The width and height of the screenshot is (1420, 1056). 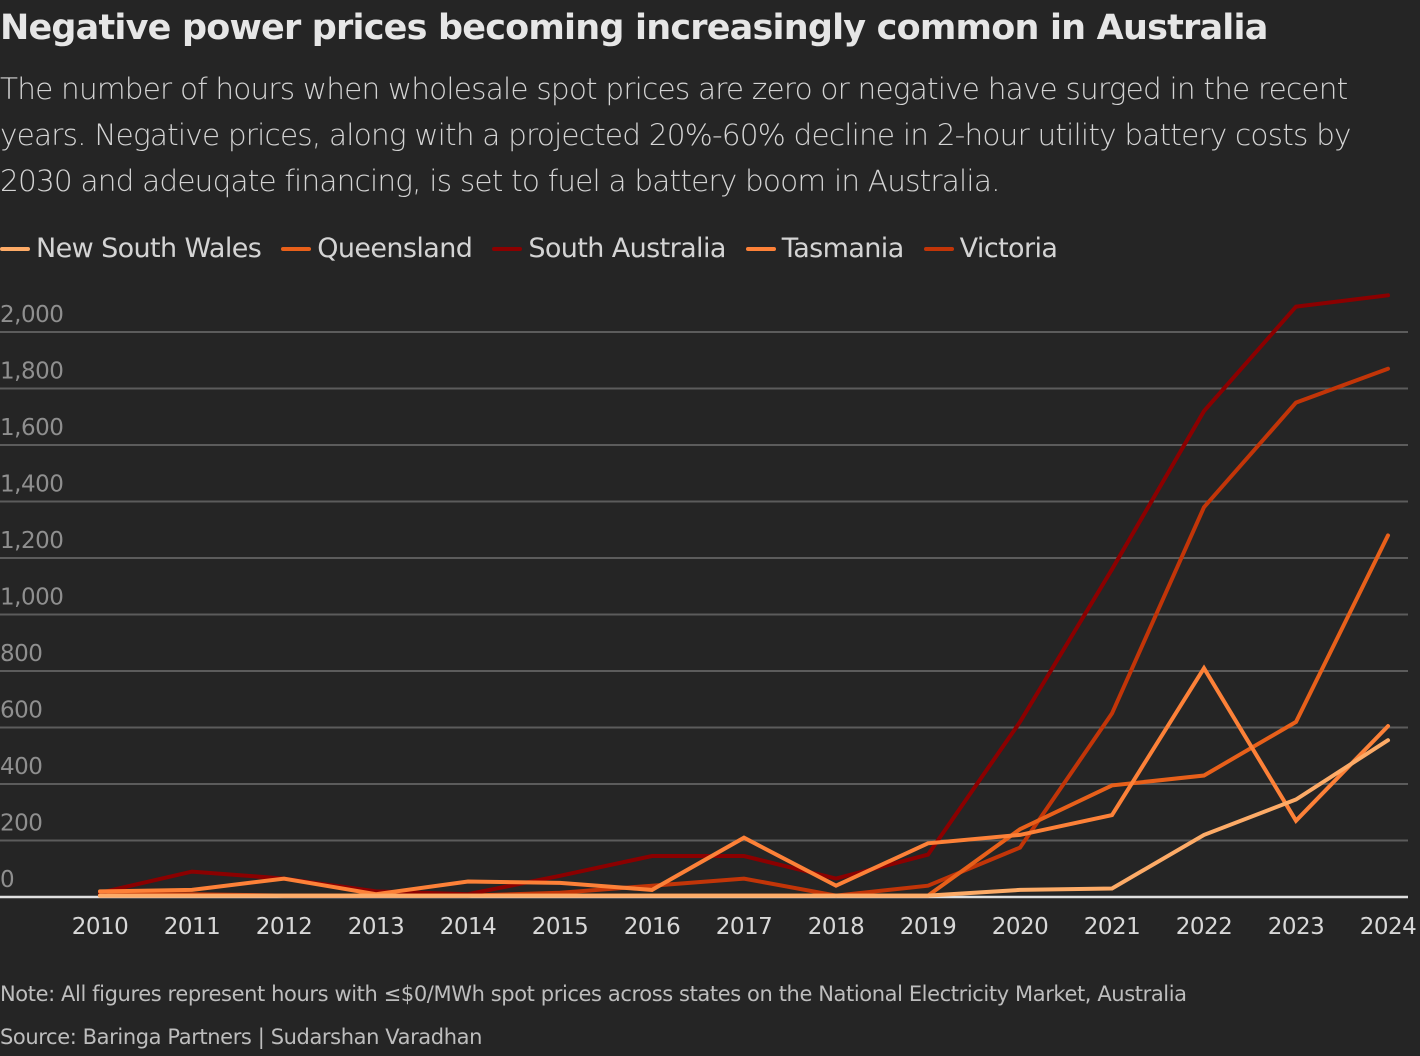 What do you see at coordinates (744, 818) in the screenshot?
I see `series-line-new-south-wales` at bounding box center [744, 818].